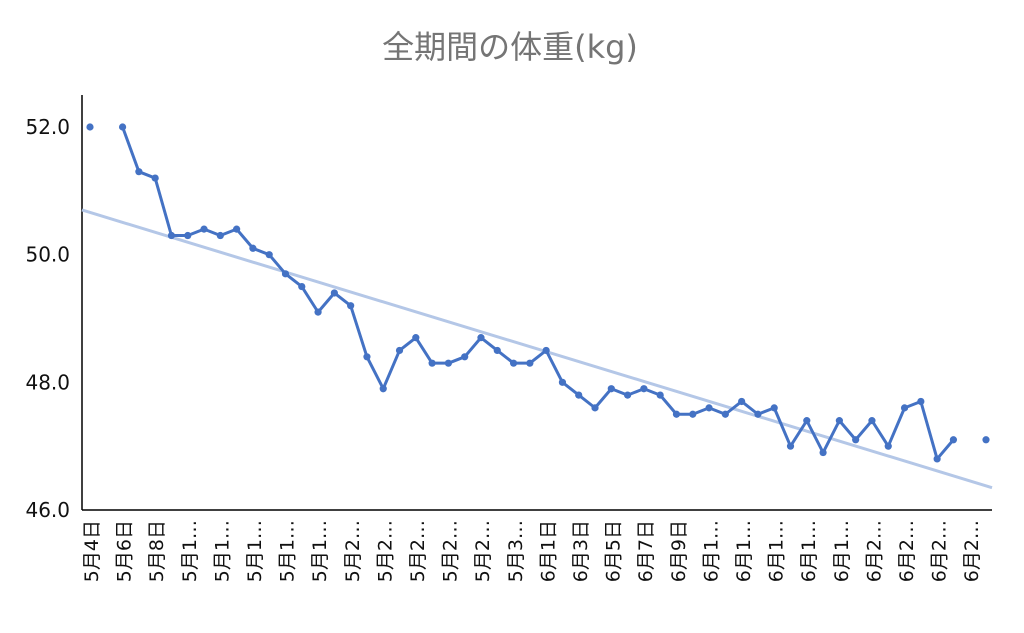 This screenshot has width=1024, height=633. I want to click on x-tick-label: 6月9日, so click(679, 551).